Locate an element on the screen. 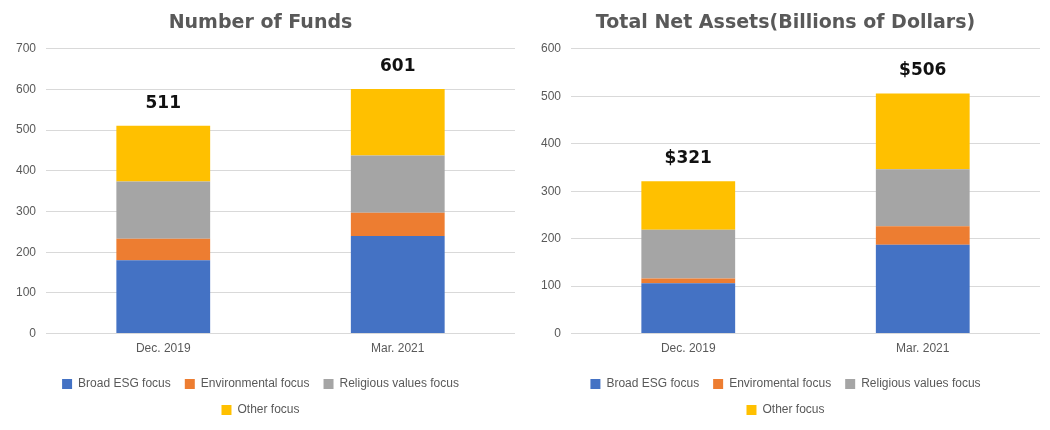 The width and height of the screenshot is (1050, 430). total-label: $321 is located at coordinates (688, 157).